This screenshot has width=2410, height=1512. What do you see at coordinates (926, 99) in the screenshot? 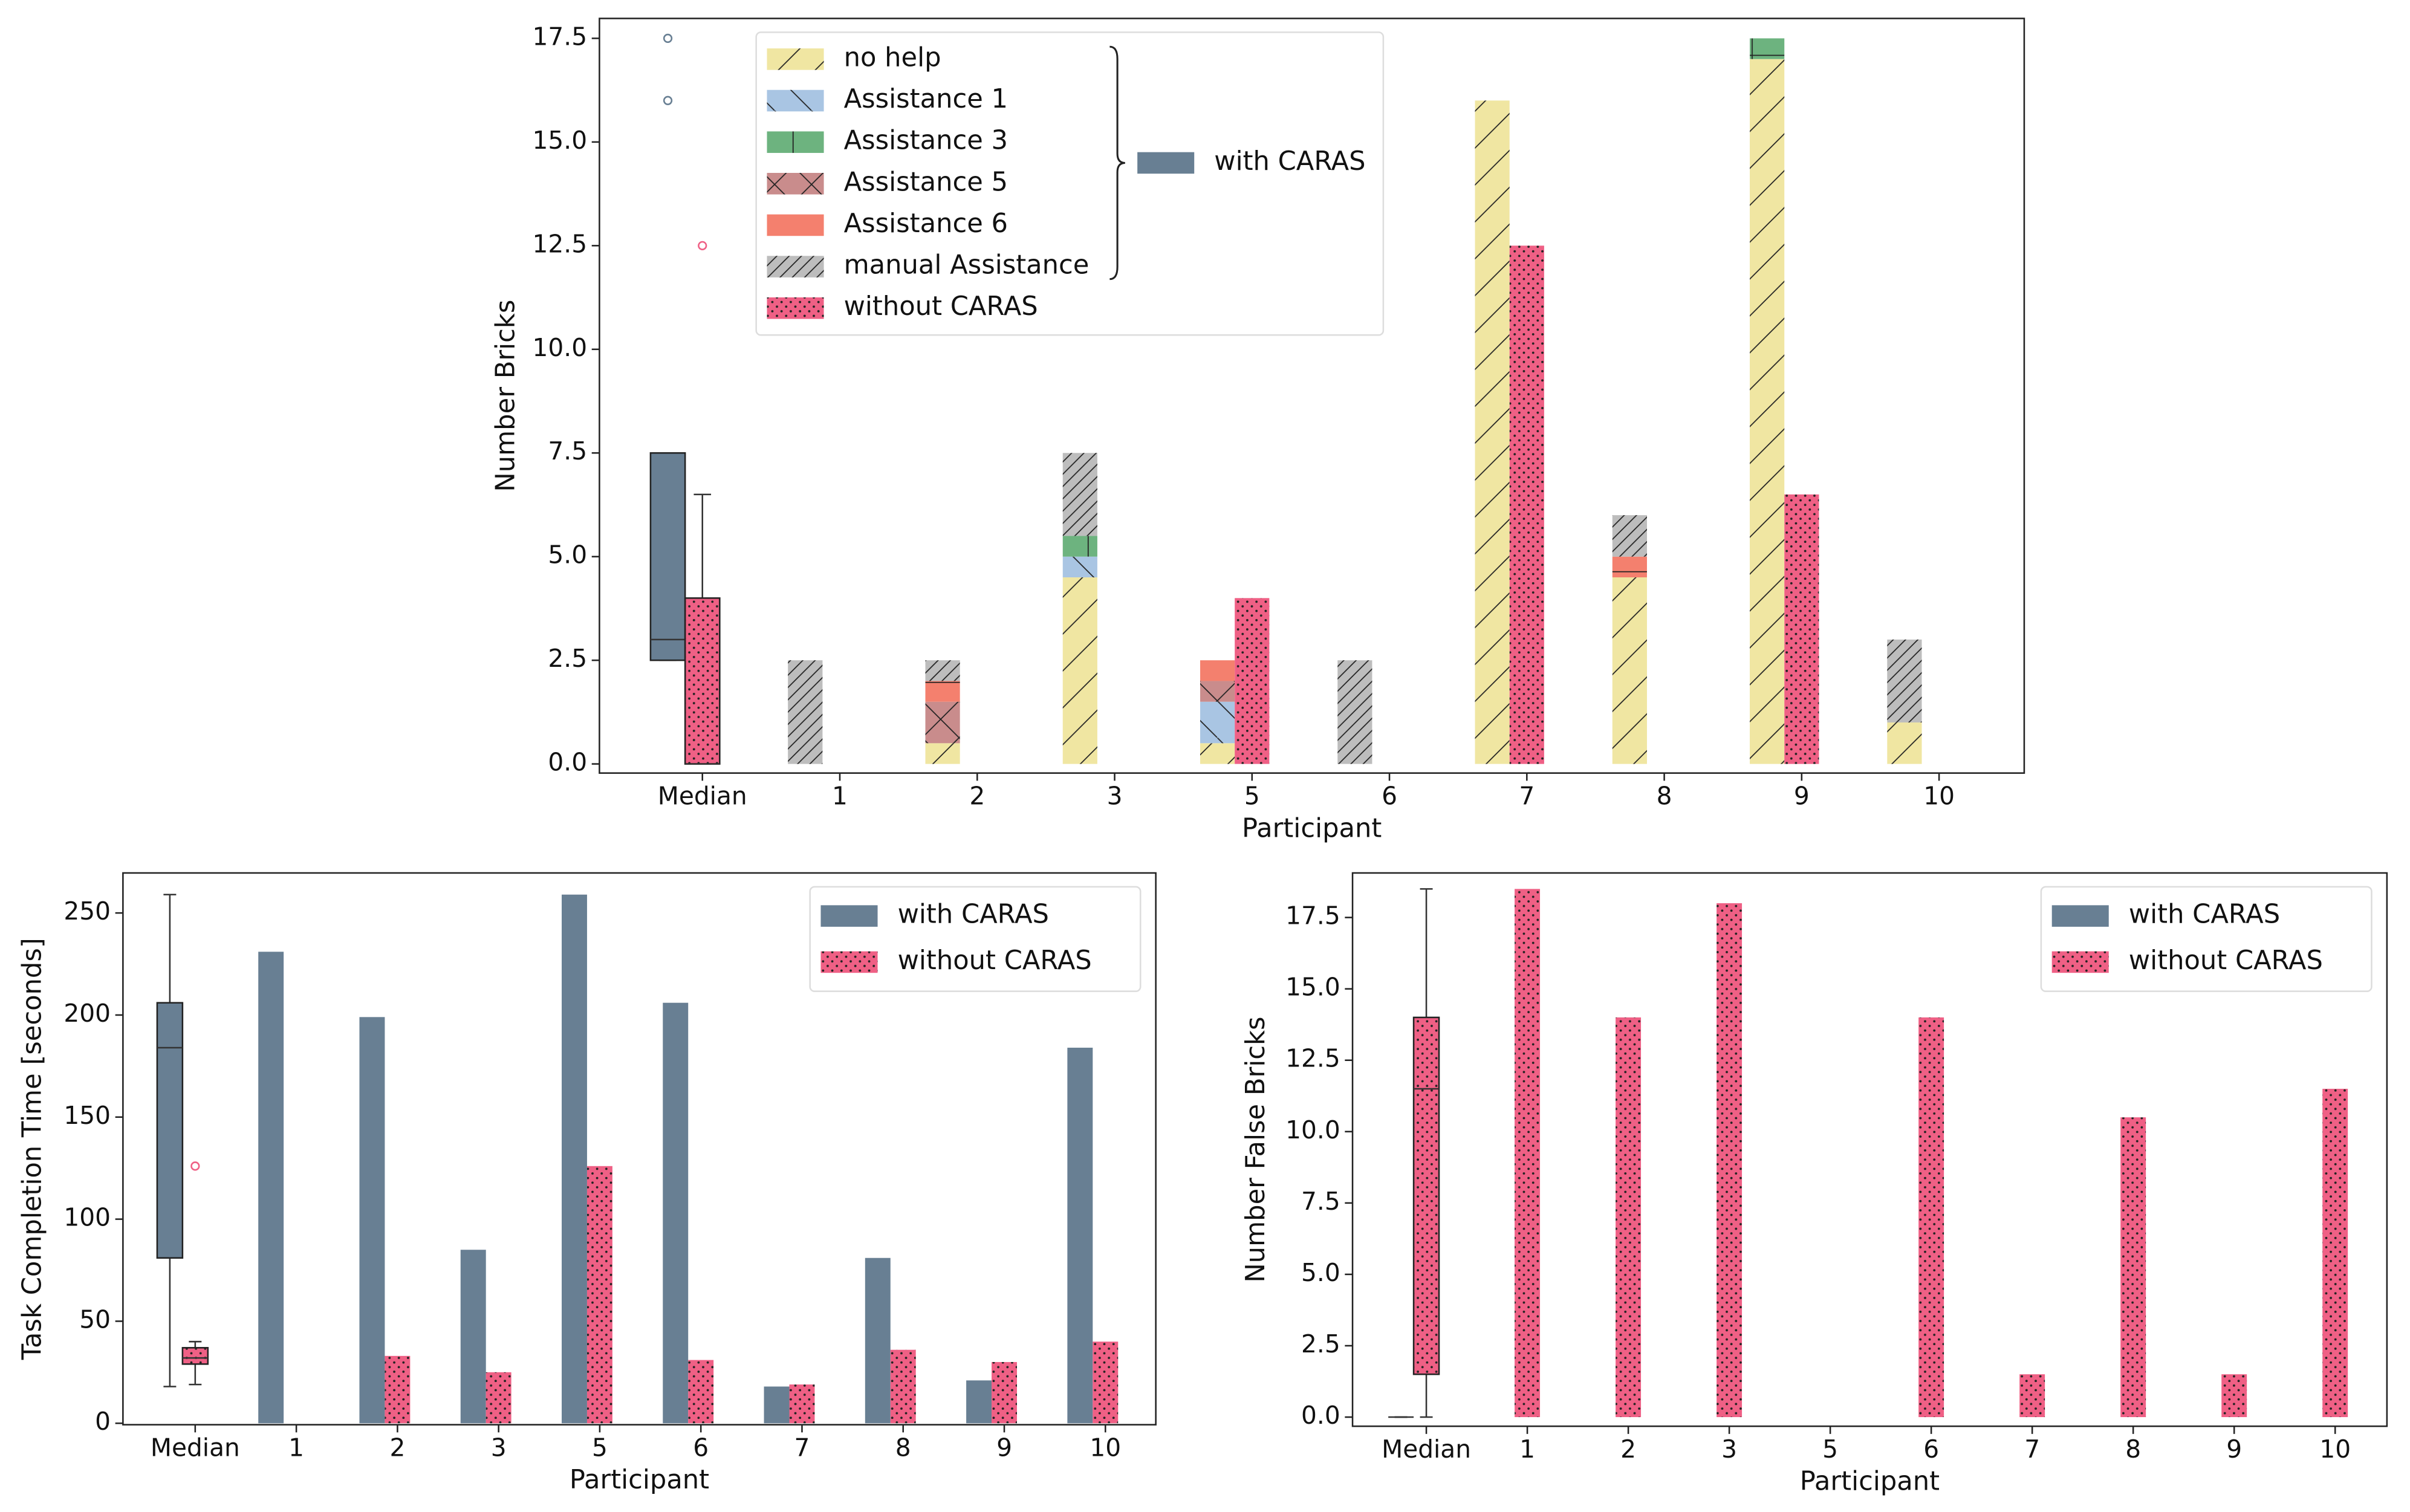
I see `legend-label: Assistance 1` at bounding box center [926, 99].